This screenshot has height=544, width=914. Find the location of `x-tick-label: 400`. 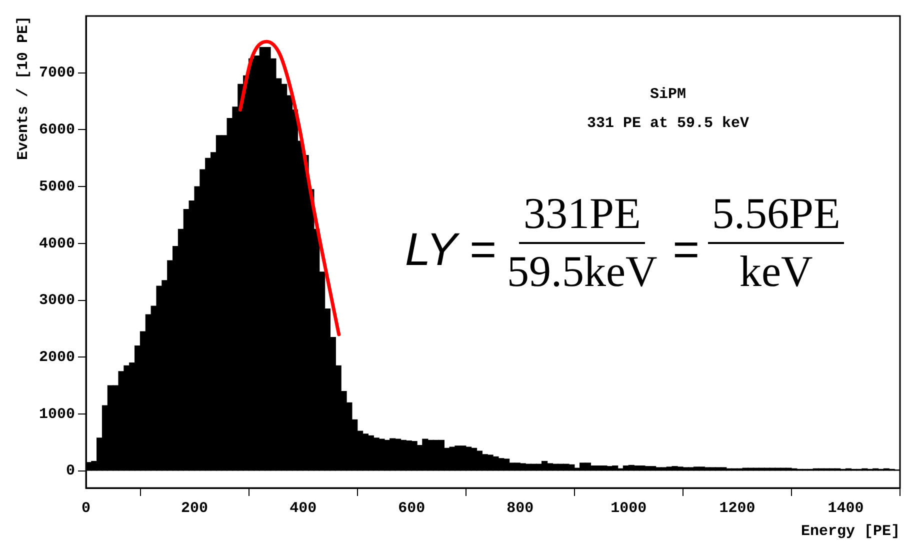

x-tick-label: 400 is located at coordinates (303, 508).